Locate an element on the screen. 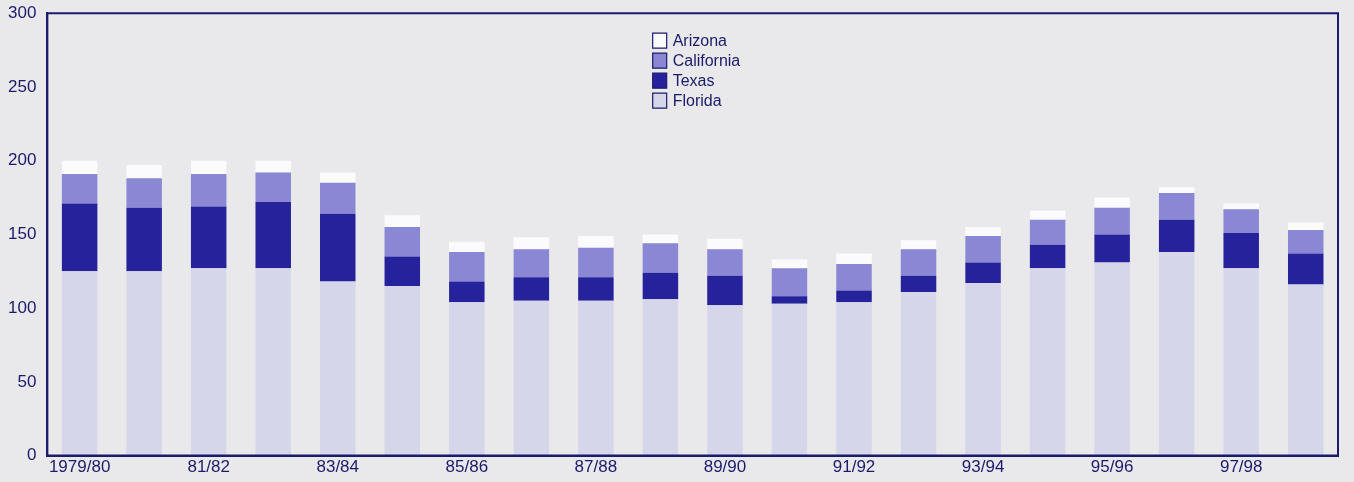 The image size is (1354, 482). x-tick-label: 93/94 is located at coordinates (983, 467).